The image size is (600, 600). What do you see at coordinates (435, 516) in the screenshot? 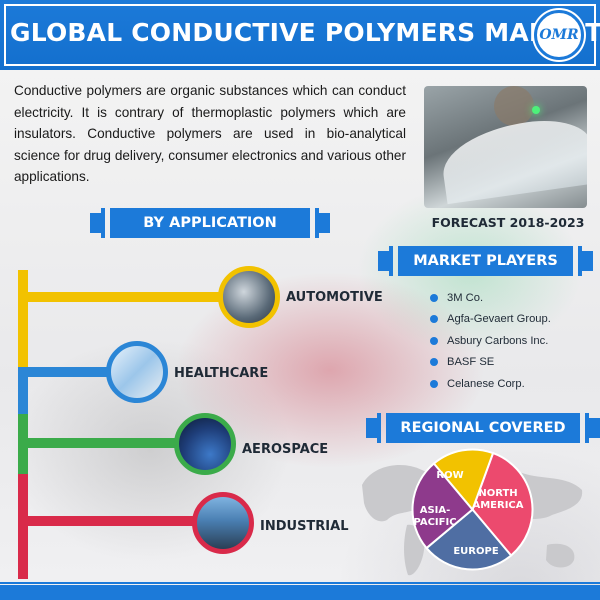
I see `pie-label-asia-pacific: ASIA- PACIFIC` at bounding box center [435, 516].